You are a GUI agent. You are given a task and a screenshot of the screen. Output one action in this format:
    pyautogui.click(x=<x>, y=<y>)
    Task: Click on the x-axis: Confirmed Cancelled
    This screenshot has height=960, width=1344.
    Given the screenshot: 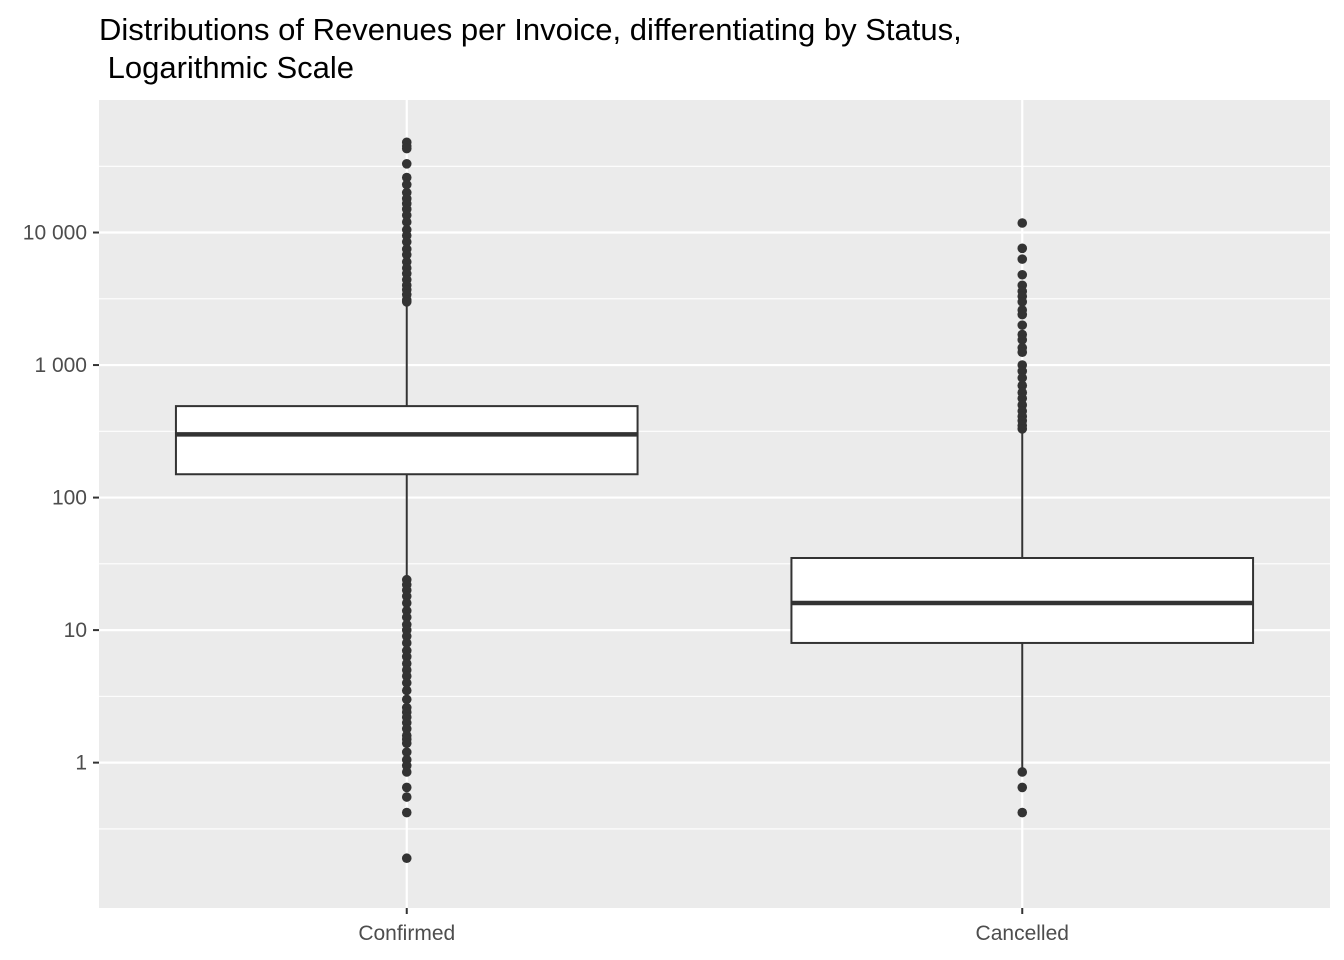 What is the action you would take?
    pyautogui.click(x=713, y=926)
    